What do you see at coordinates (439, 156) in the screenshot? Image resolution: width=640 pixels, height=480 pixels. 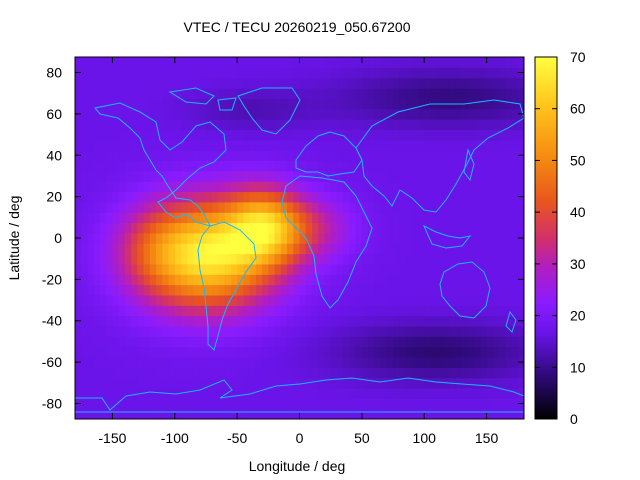 I see `coastline-asia` at bounding box center [439, 156].